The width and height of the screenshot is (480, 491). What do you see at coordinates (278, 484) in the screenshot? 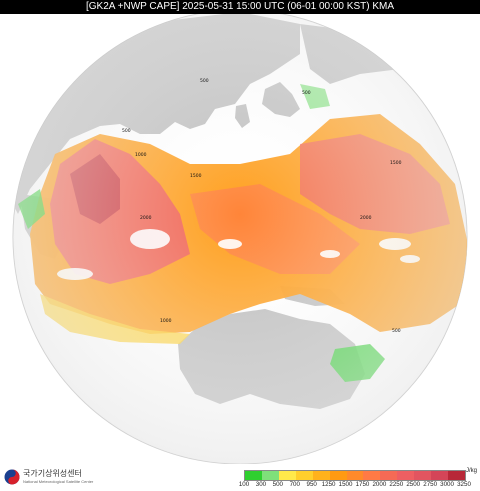
I see `legend-tick-label: 500` at bounding box center [278, 484].